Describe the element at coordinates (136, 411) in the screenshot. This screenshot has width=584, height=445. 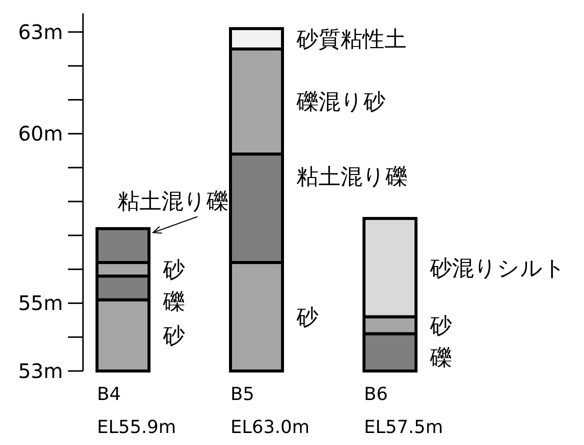
I see `x-tick-label: B4 EL55.9m` at that location.